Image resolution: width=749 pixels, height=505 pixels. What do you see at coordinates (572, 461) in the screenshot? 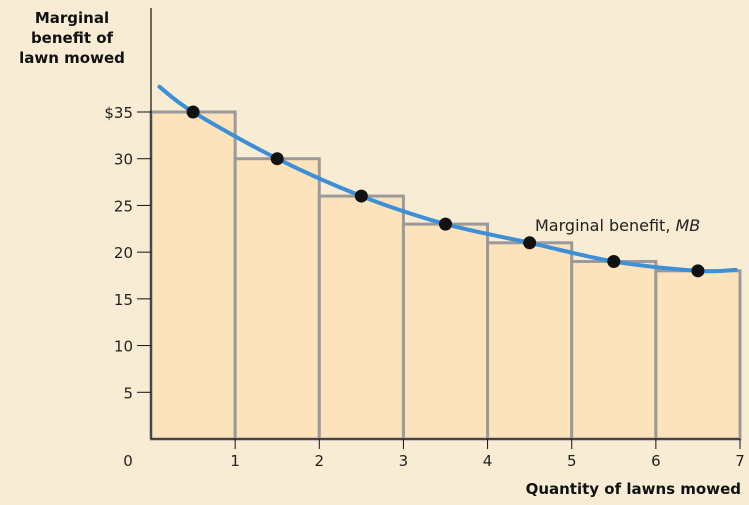
I see `x-tick-label: 5` at bounding box center [572, 461].